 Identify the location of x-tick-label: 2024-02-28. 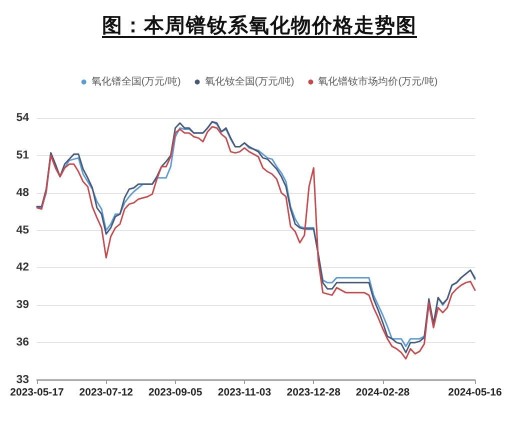
(383, 392).